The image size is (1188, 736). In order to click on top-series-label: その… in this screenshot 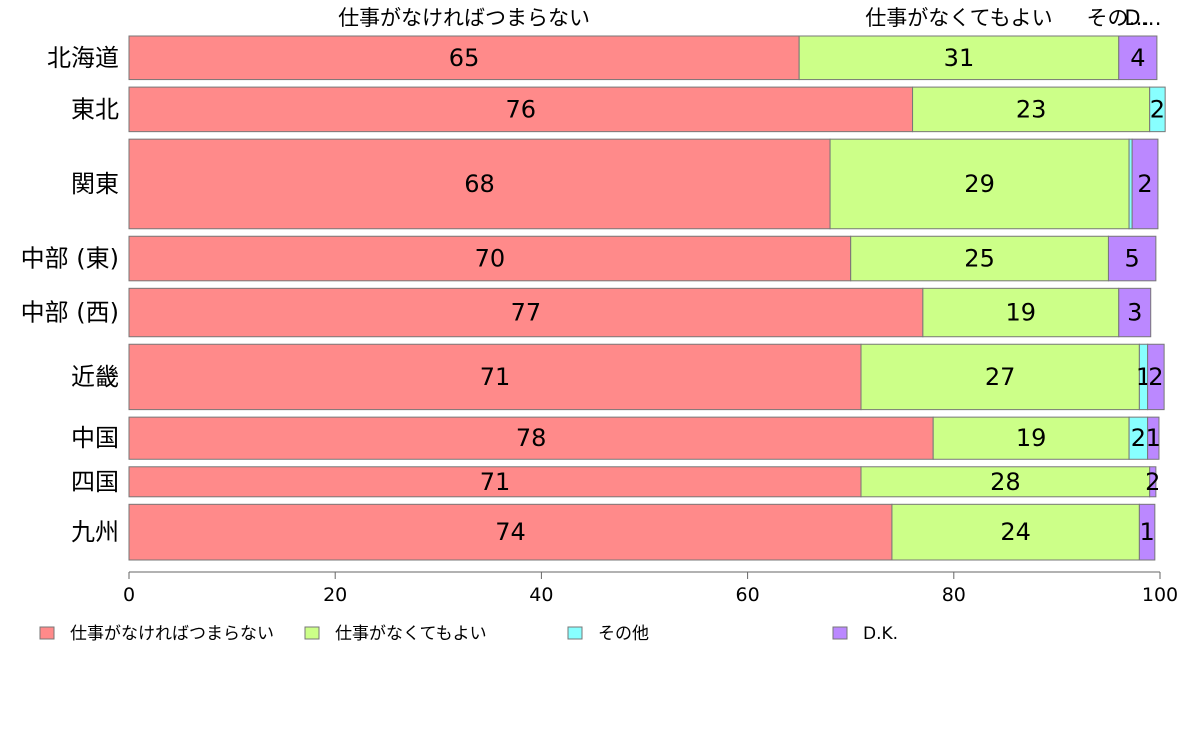, I will do `click(1118, 18)`.